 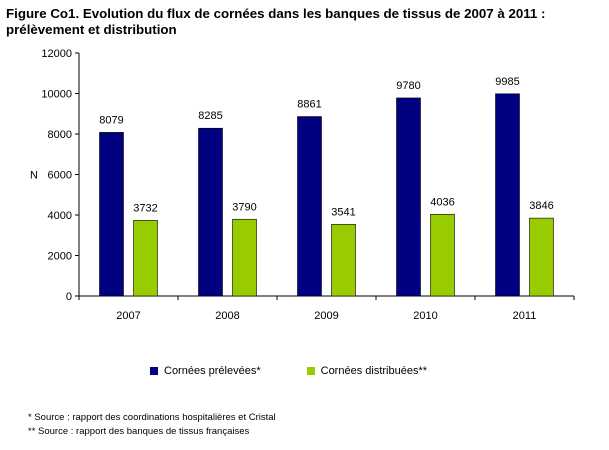 What do you see at coordinates (425, 316) in the screenshot?
I see `x-tick-label: 2010` at bounding box center [425, 316].